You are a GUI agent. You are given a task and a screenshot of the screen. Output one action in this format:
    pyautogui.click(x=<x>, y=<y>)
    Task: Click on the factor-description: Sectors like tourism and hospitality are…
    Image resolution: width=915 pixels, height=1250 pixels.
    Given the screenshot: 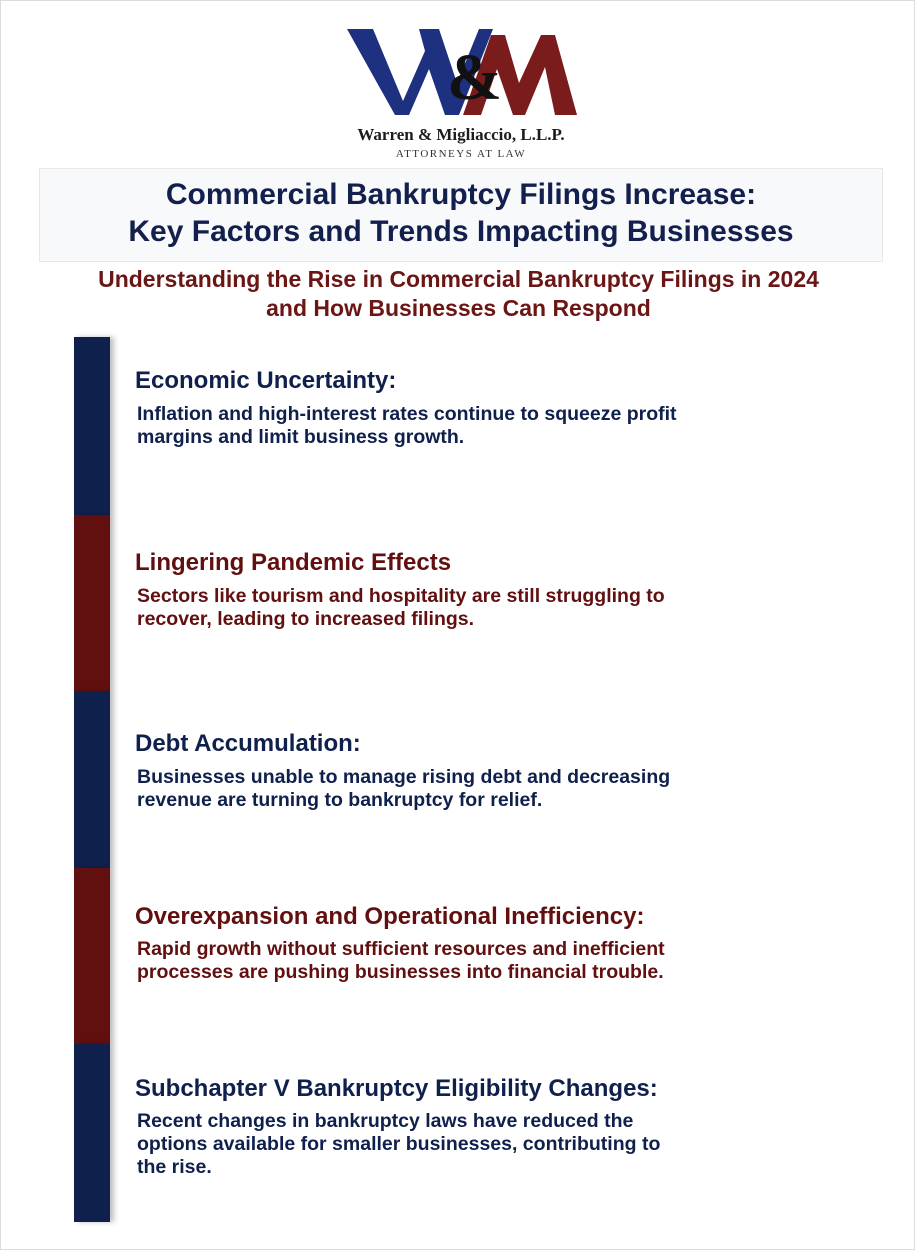 What is the action you would take?
    pyautogui.click(x=482, y=608)
    